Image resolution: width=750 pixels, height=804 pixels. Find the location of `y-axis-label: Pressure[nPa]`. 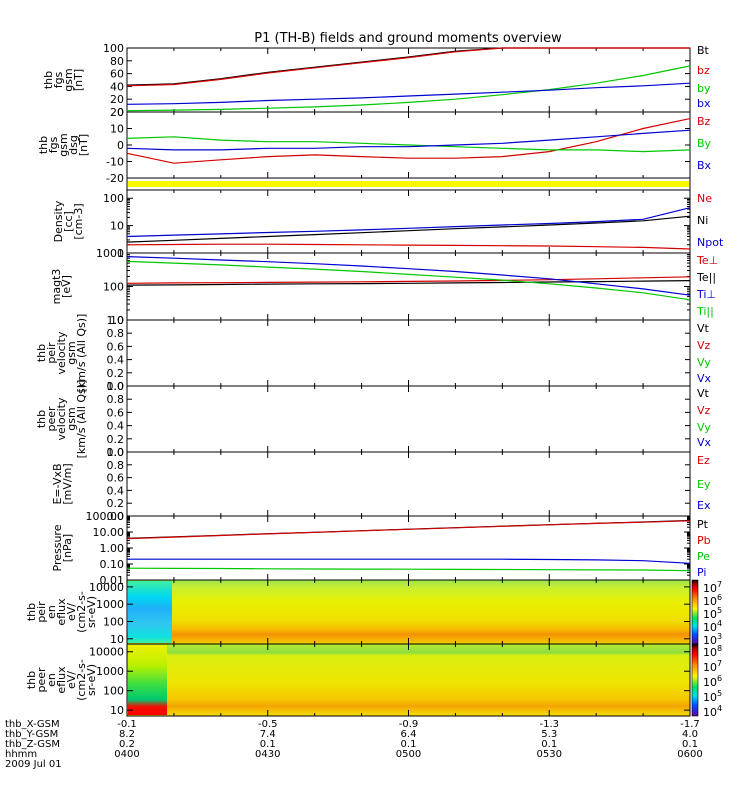

y-axis-label: Pressure[nPa] is located at coordinates (62, 547).